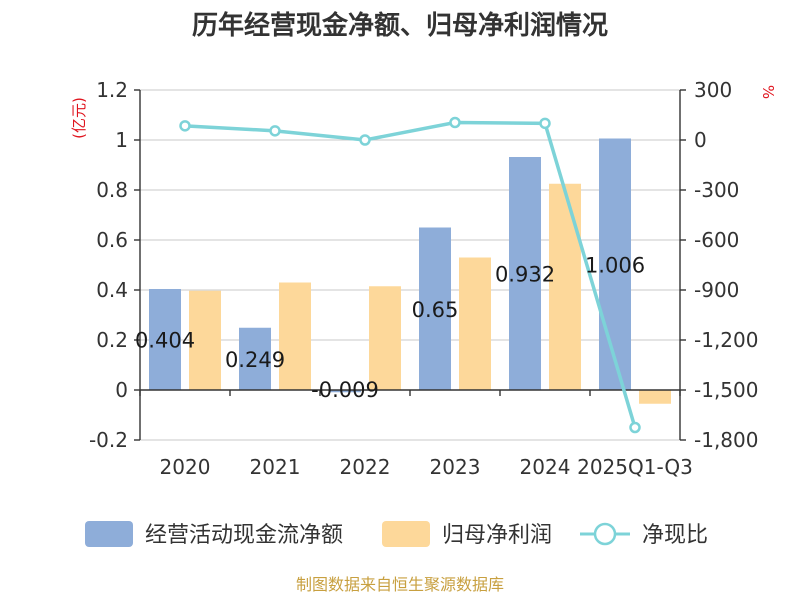 This screenshot has width=800, height=600. I want to click on right-tick-label: -900, so click(716, 290).